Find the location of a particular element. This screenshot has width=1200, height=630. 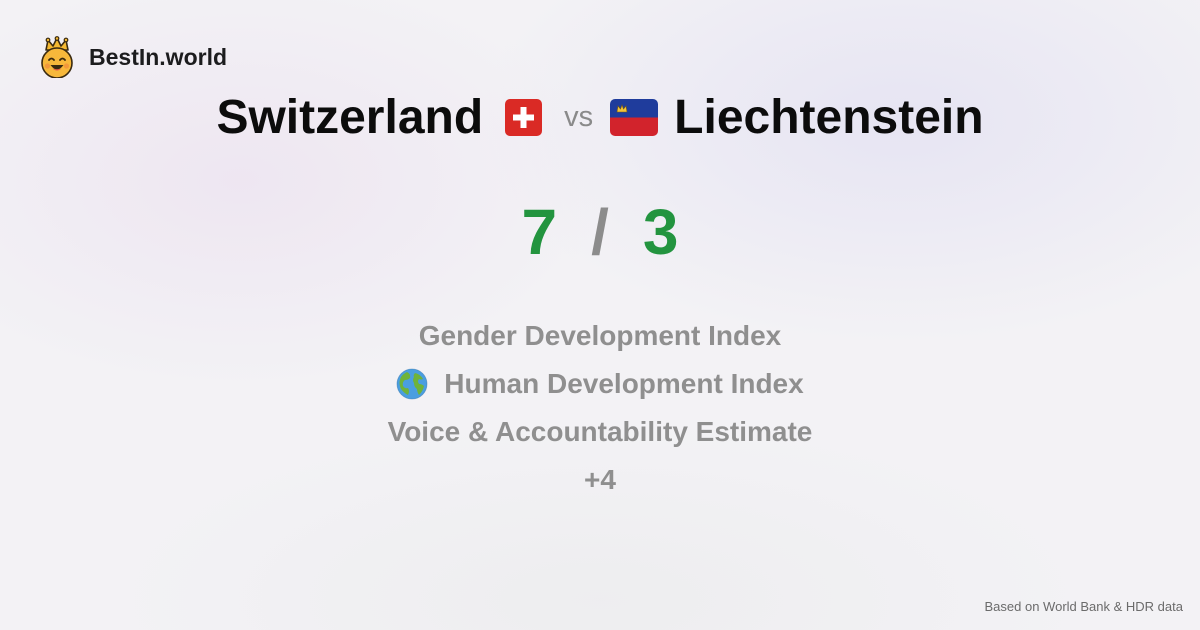

metric-item: Voice & Accountability Estimate is located at coordinates (600, 432).